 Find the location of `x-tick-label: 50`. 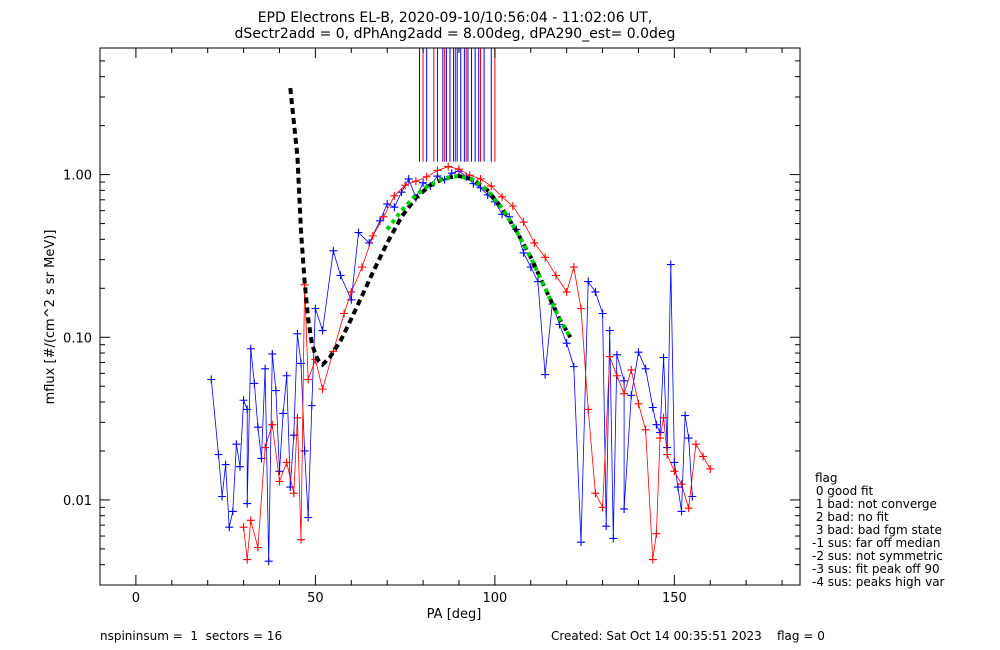

x-tick-label: 50 is located at coordinates (315, 598).